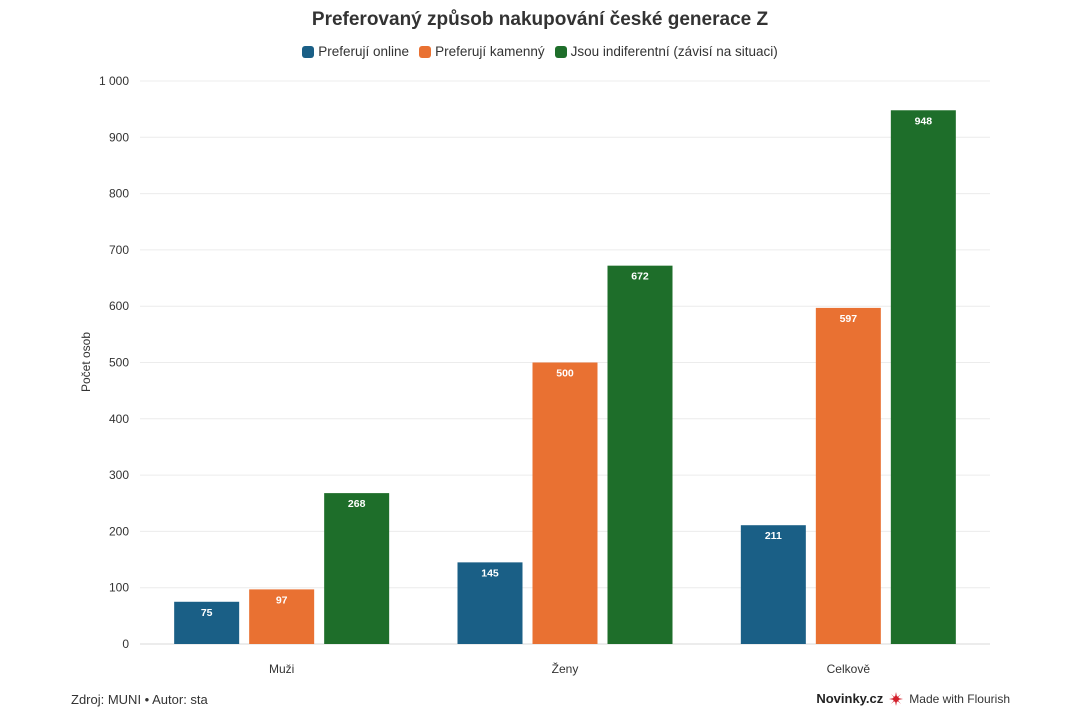 This screenshot has width=1080, height=720. Describe the element at coordinates (114, 81) in the screenshot. I see `y-tick-label: 1 000` at that location.